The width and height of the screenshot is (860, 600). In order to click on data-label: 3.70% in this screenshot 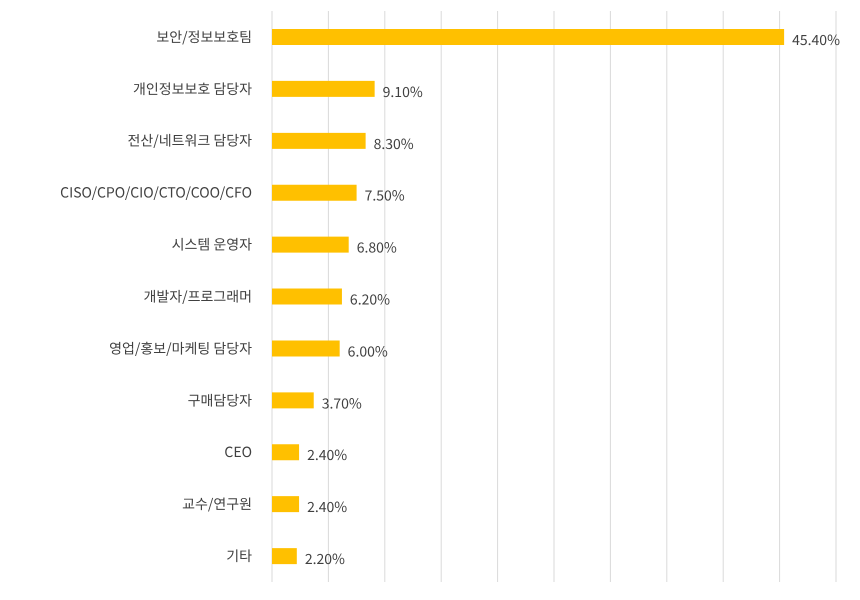, I will do `click(342, 403)`.